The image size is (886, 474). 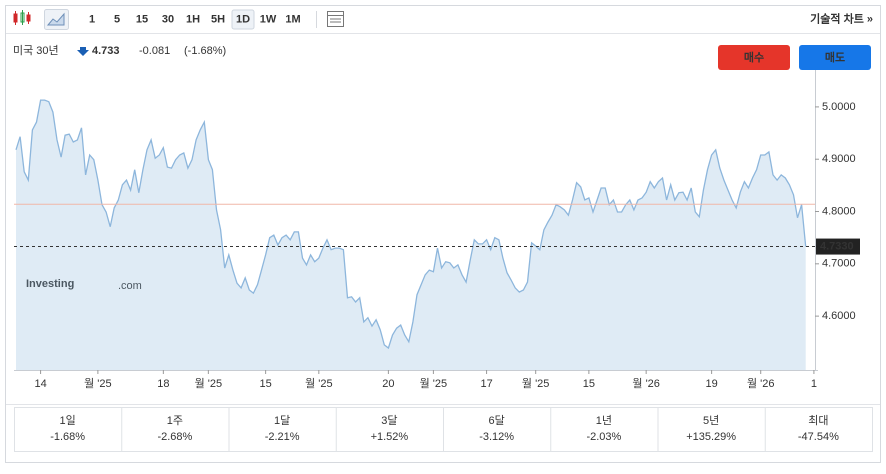 I want to click on x-tick-label: 19, so click(x=711, y=384).